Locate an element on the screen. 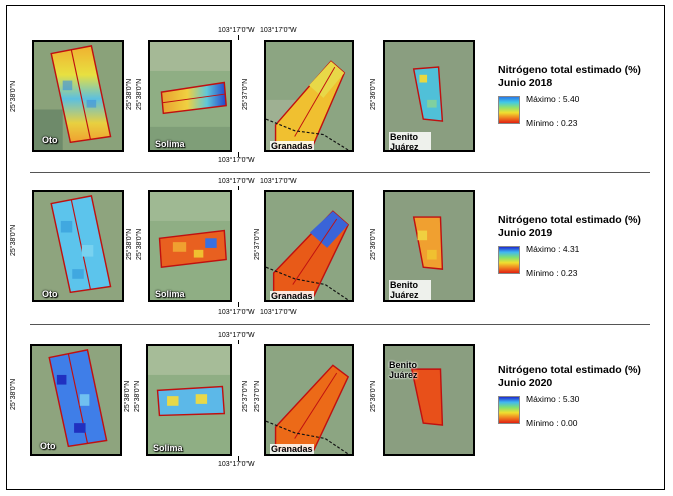 This screenshot has width=673, height=496. map-granadas-2020: Granadas is located at coordinates (309, 400).